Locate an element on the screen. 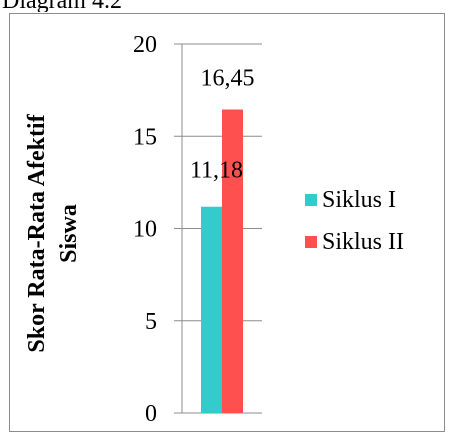 The width and height of the screenshot is (455, 437). bar-siklus-i is located at coordinates (211, 309).